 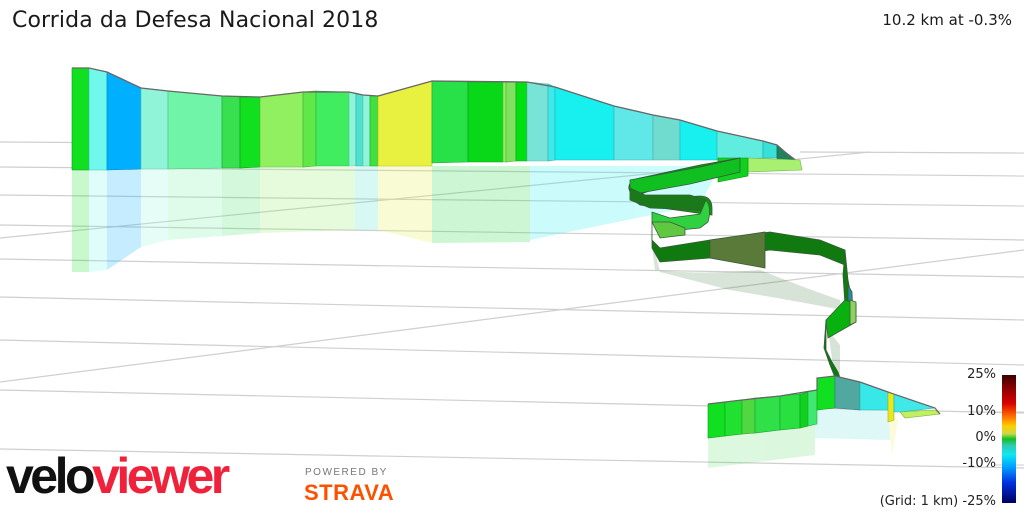 What do you see at coordinates (981, 374) in the screenshot?
I see `legend-label-25: 25%` at bounding box center [981, 374].